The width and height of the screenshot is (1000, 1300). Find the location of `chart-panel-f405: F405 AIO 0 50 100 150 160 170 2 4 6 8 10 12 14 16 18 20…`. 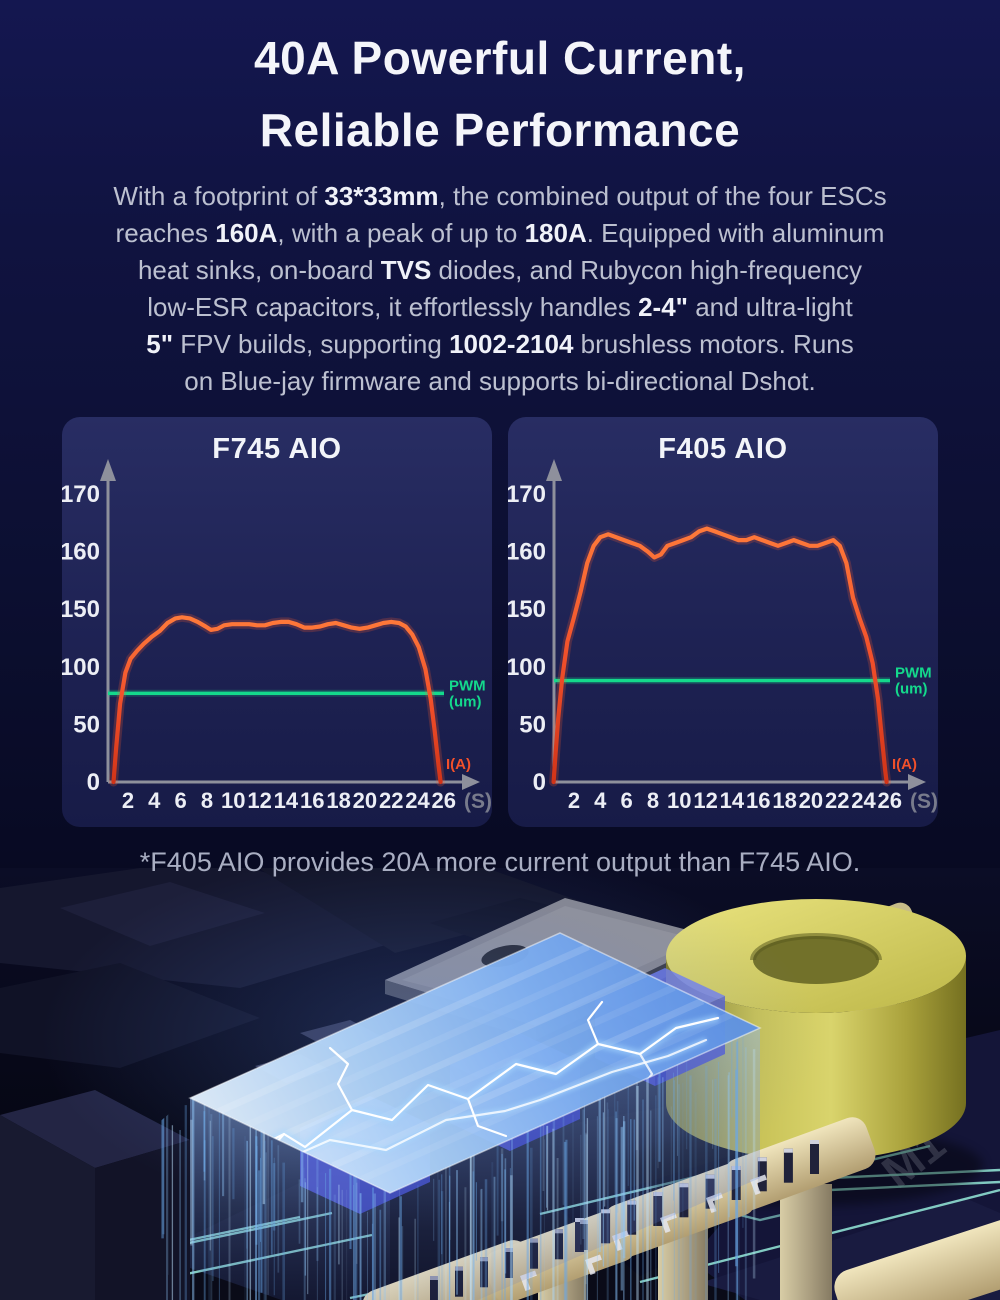

chart-panel-f405: F405 AIO 0 50 100 150 160 170 2 4 6 8 10 12 14 16 18 20… is located at coordinates (723, 622).